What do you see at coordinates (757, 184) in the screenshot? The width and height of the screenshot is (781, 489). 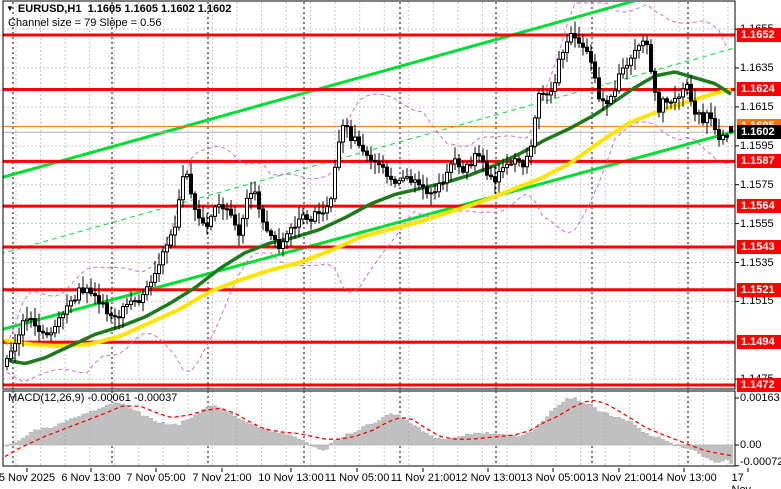 I see `price-axis-label: 1.1575` at bounding box center [757, 184].